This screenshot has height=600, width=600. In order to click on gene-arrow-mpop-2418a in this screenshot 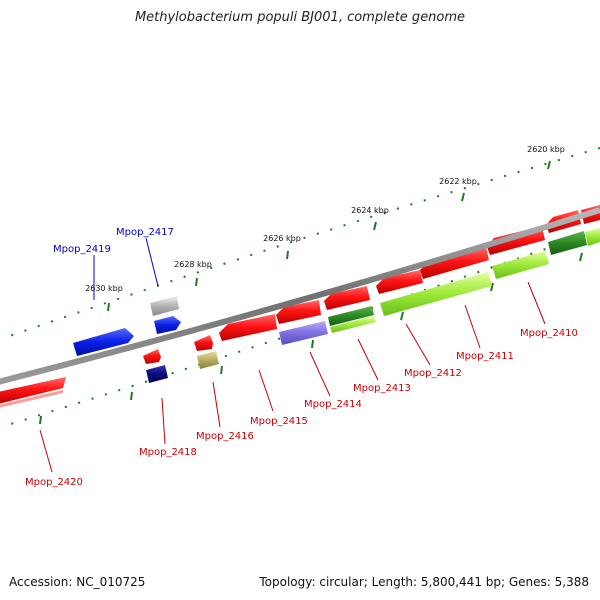, I will do `click(152, 356)`.